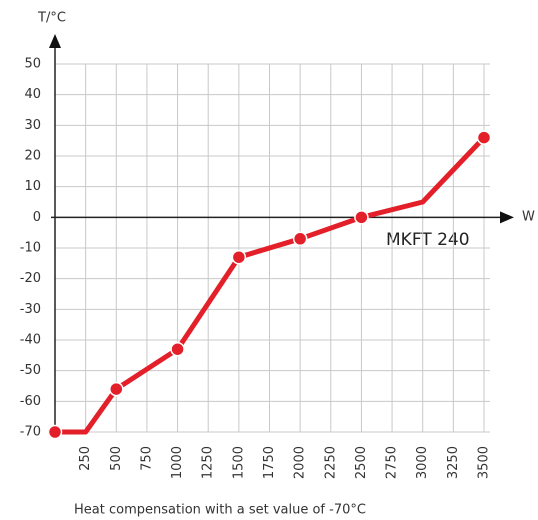 Image resolution: width=538 pixels, height=520 pixels. I want to click on y-axis-label: T/°C, so click(51, 18).